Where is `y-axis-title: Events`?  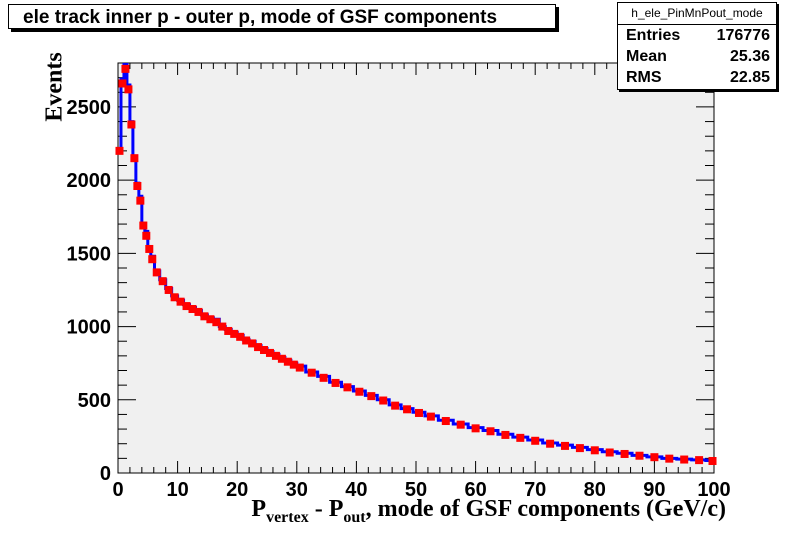
y-axis-title: Events is located at coordinates (54, 87).